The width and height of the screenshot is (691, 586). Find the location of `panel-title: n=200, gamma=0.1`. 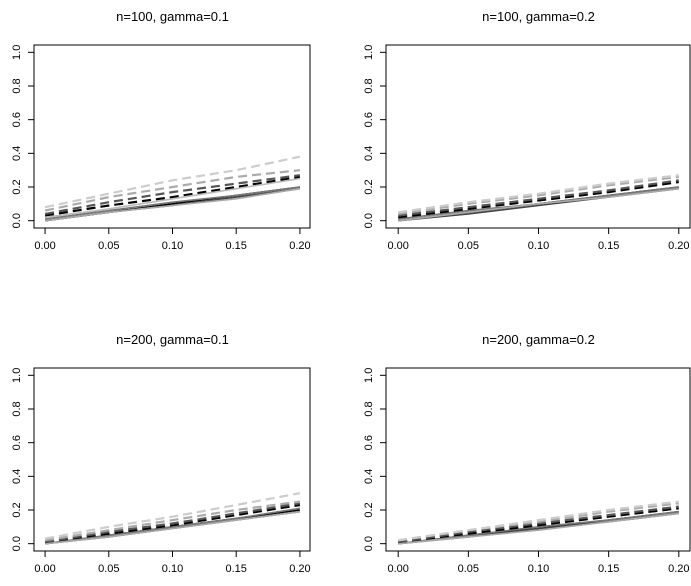

panel-title: n=200, gamma=0.1 is located at coordinates (172, 339).